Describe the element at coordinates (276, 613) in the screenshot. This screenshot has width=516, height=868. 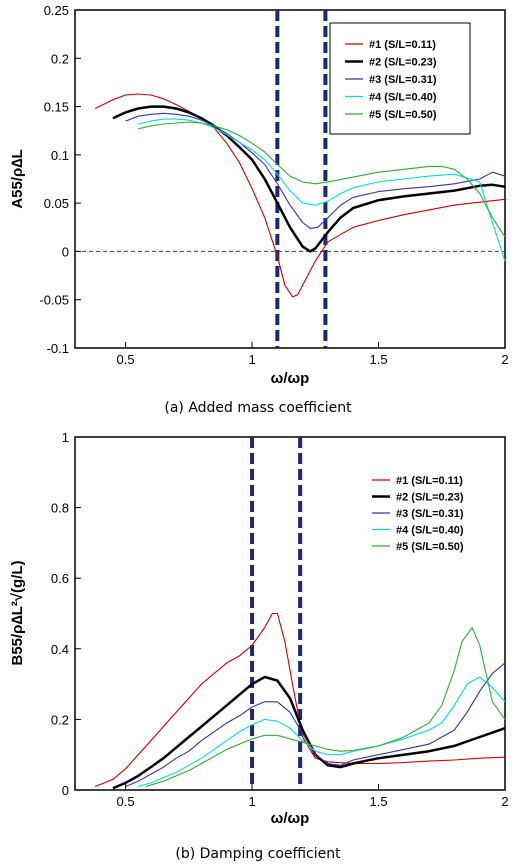
I see `vertical-markers-b` at that location.